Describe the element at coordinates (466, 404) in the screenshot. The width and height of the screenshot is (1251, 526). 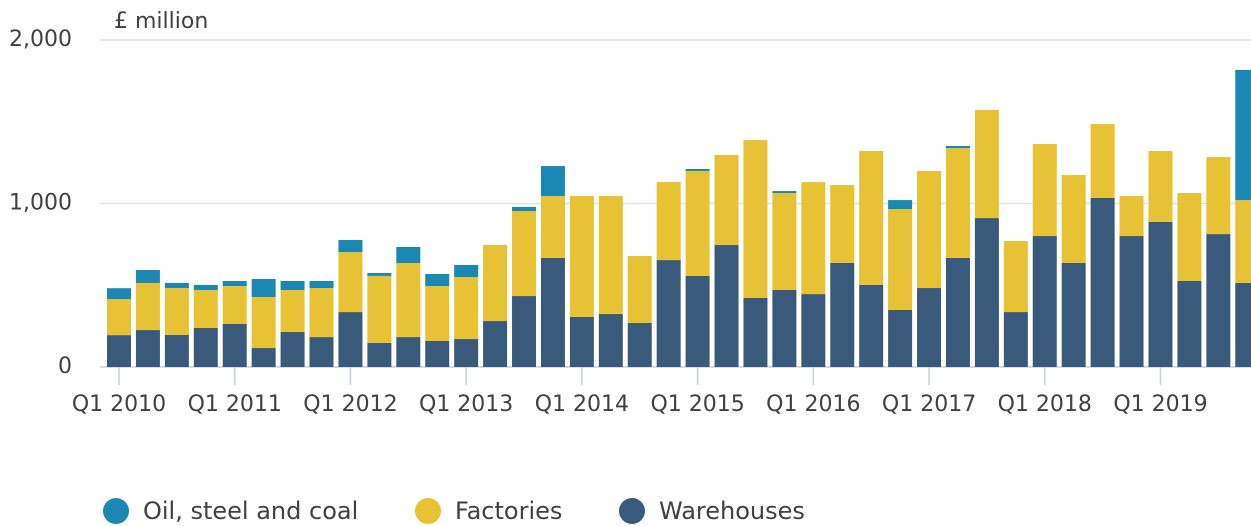
I see `x-tick-label: Q1 2013` at that location.